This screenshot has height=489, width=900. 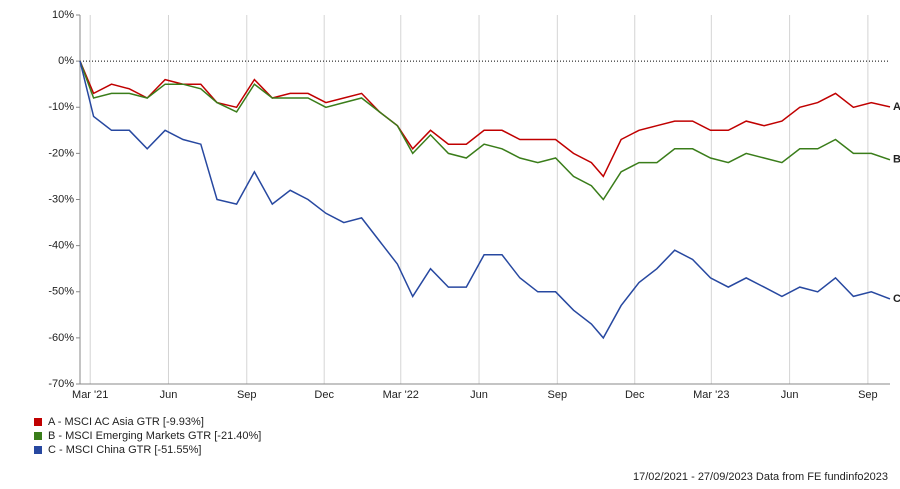 What do you see at coordinates (61, 246) in the screenshot?
I see `y-tick-label: -40%` at bounding box center [61, 246].